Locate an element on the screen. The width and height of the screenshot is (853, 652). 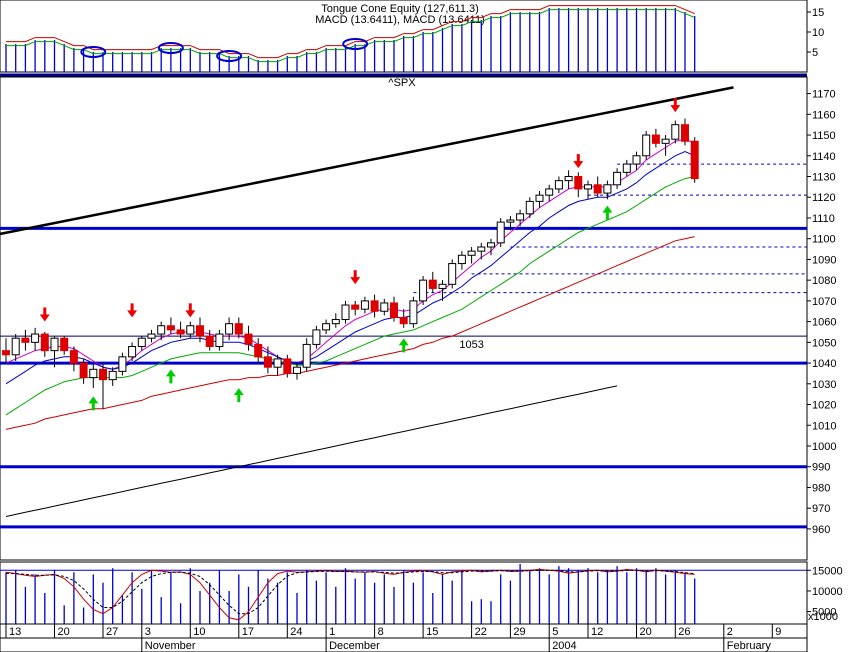
x-axis-day-label: 2 is located at coordinates (730, 632).